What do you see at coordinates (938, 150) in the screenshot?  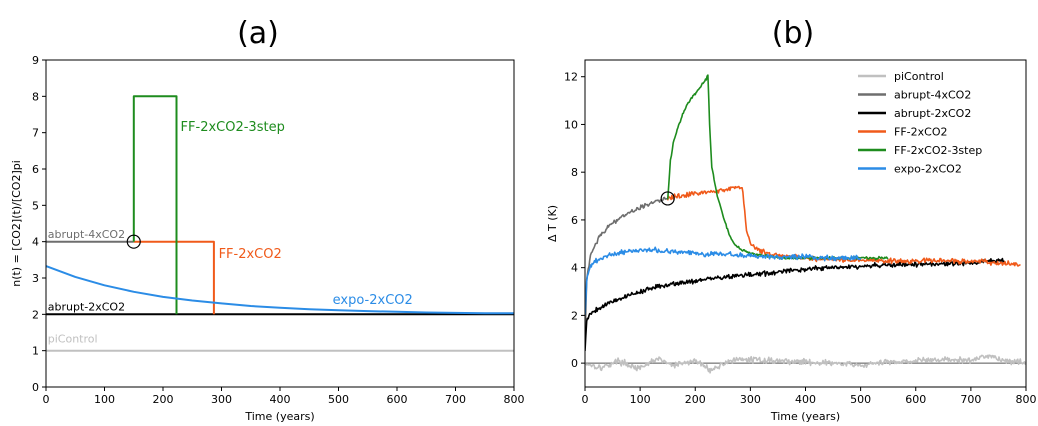 I see `legend-entry-FF-2xCO2-3step: FF-2xCO2-3step` at bounding box center [938, 150].